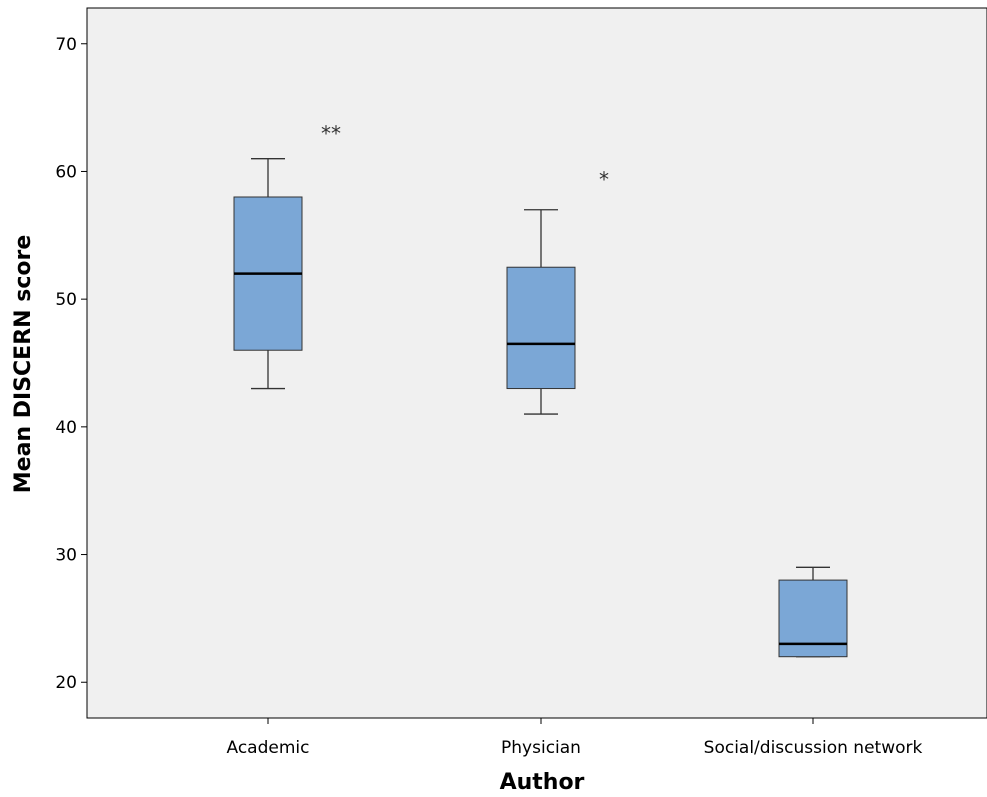  What do you see at coordinates (465, 157) in the screenshot?
I see `annotation-group: ***` at bounding box center [465, 157].